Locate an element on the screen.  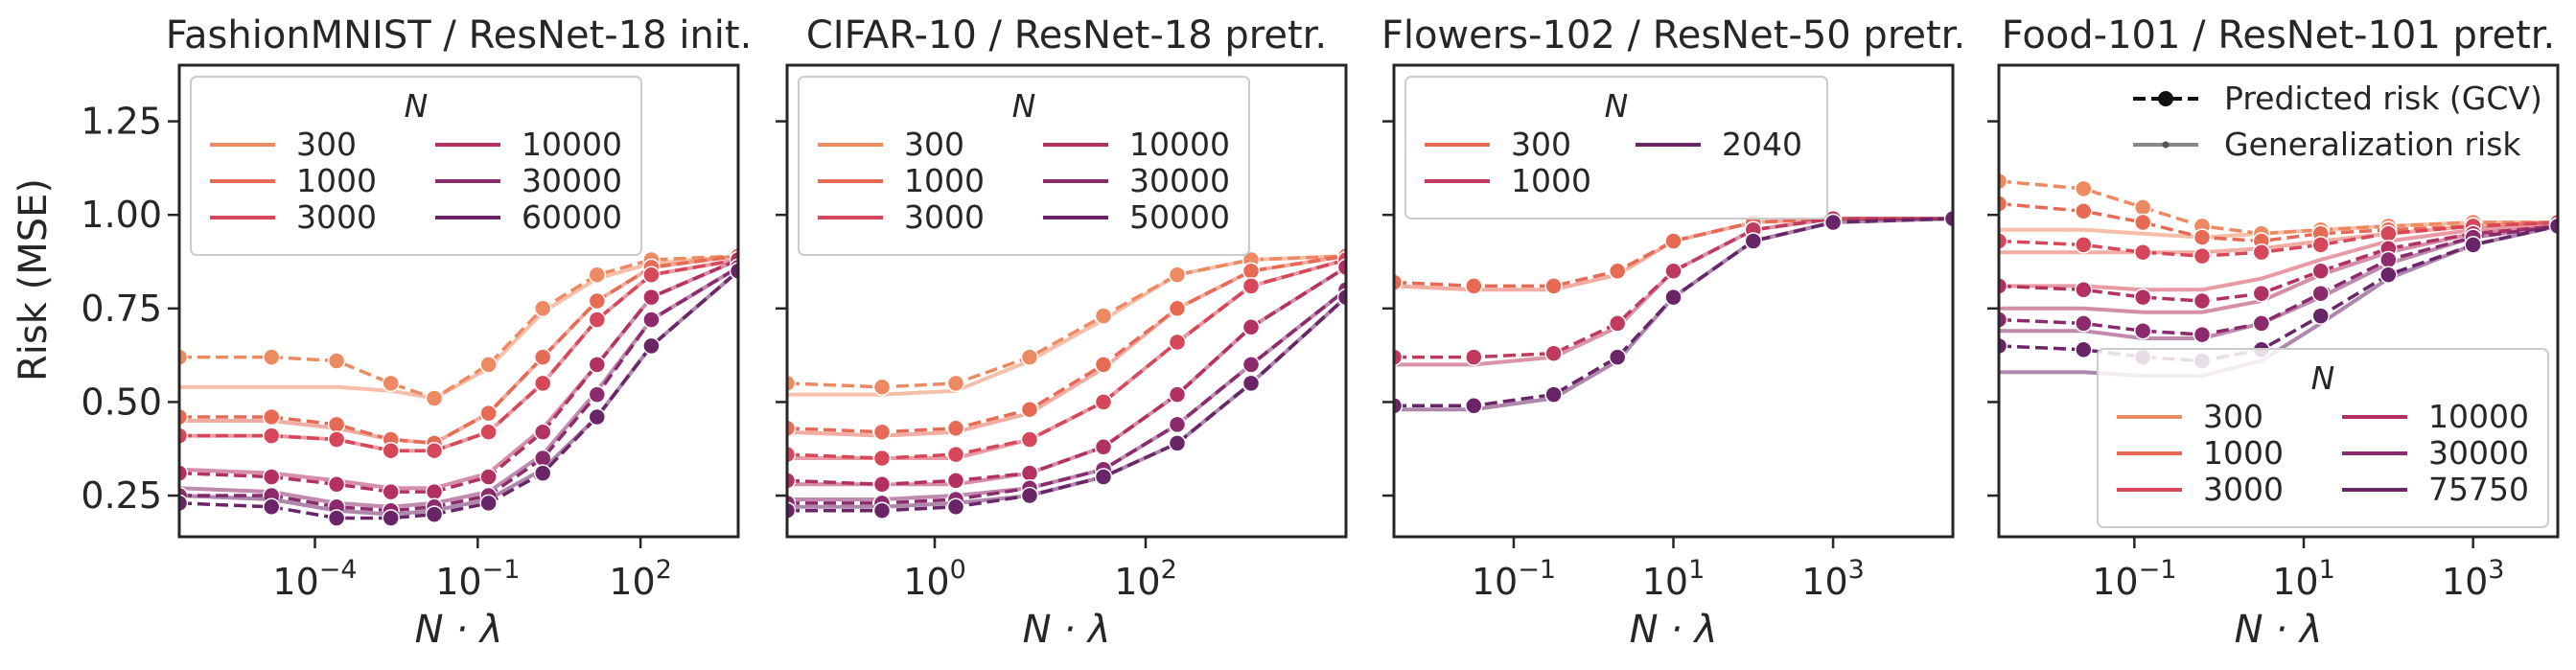
x-axis-label: N · λ is located at coordinates (1067, 630).